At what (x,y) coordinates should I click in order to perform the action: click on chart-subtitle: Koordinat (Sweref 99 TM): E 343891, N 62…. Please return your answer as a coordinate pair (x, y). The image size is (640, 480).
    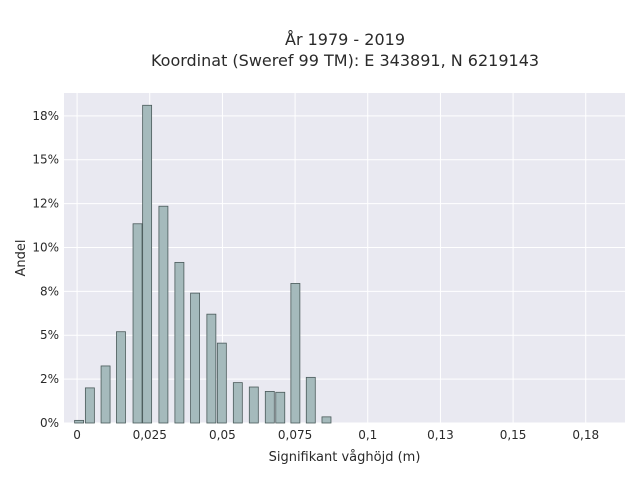
    Looking at the image, I should click on (345, 60).